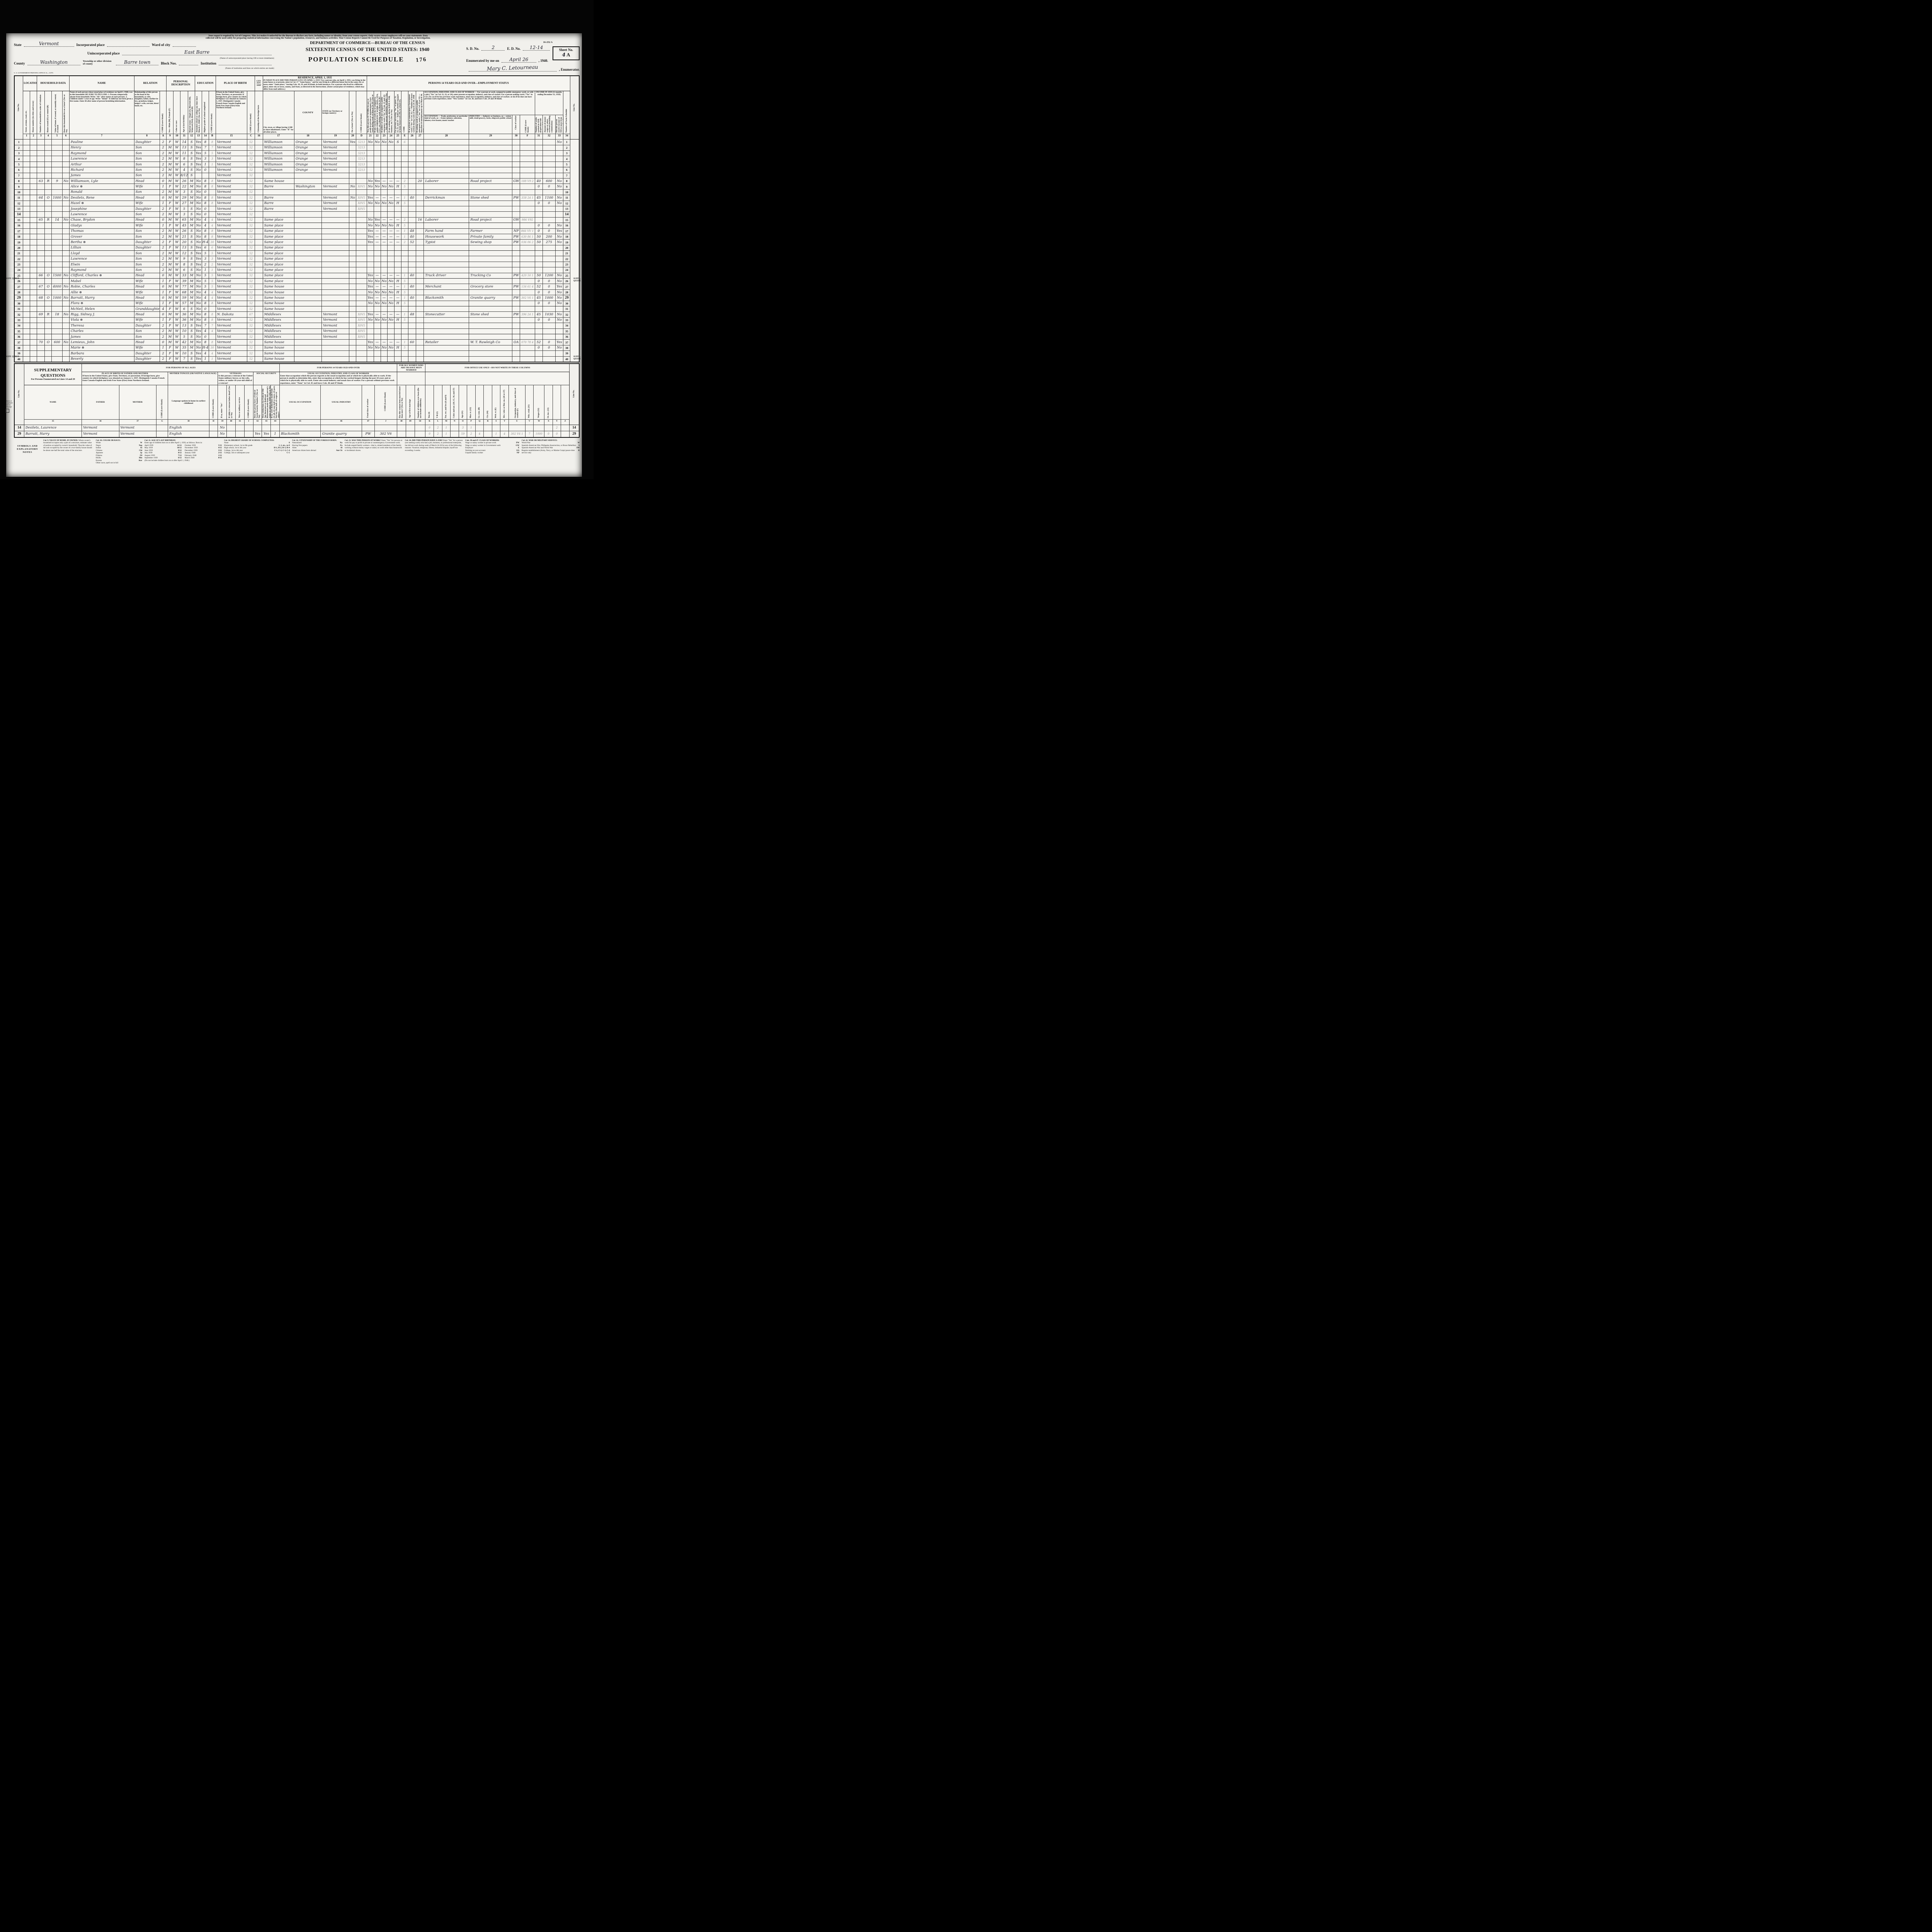  What do you see at coordinates (492, 448) in the screenshot?
I see `note-item: Employer E` at bounding box center [492, 448].